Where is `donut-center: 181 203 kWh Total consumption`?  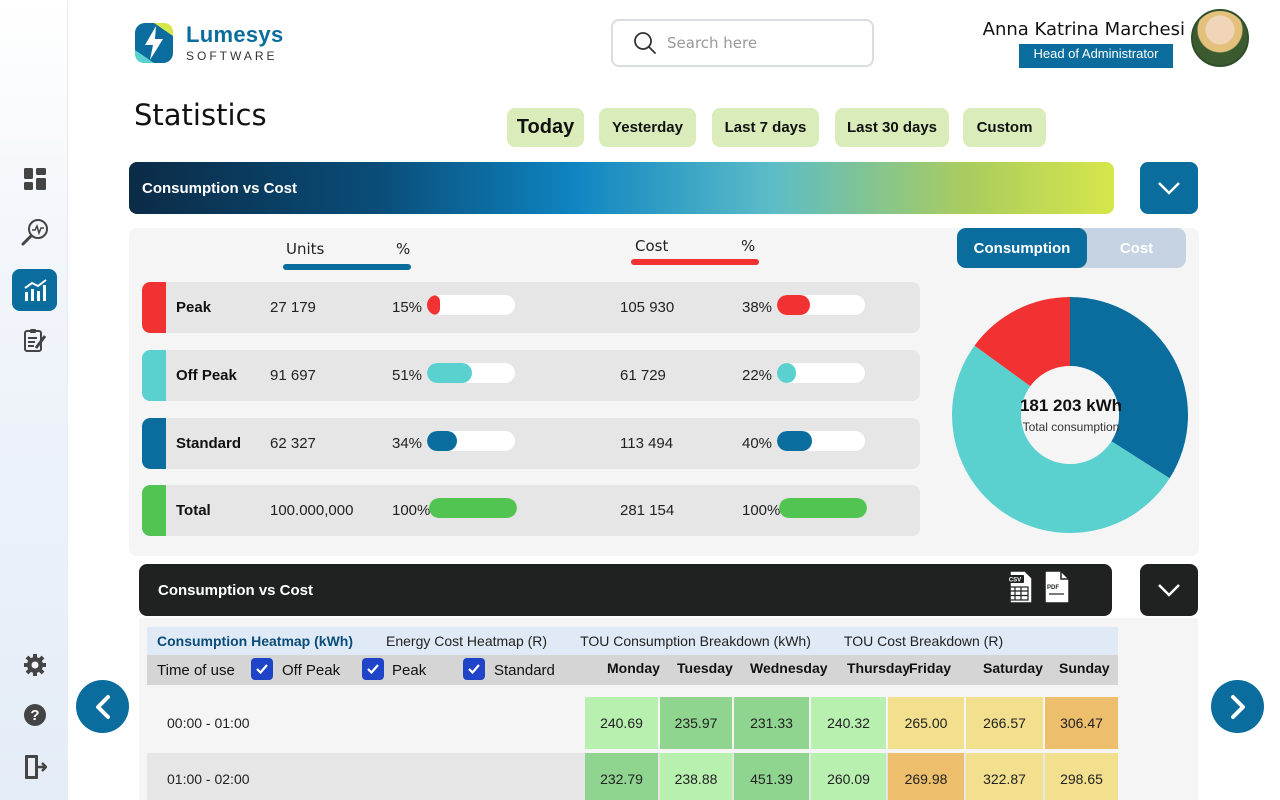 donut-center: 181 203 kWh Total consumption is located at coordinates (1071, 415).